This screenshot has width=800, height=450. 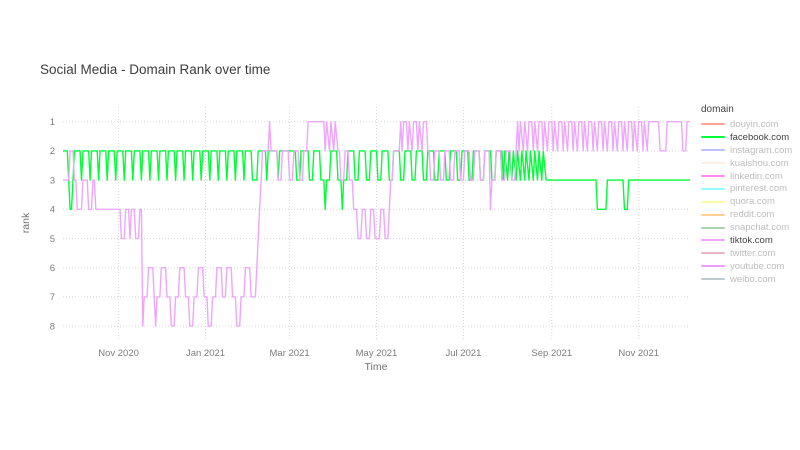 I want to click on y-tick-label: 1, so click(x=52, y=122).